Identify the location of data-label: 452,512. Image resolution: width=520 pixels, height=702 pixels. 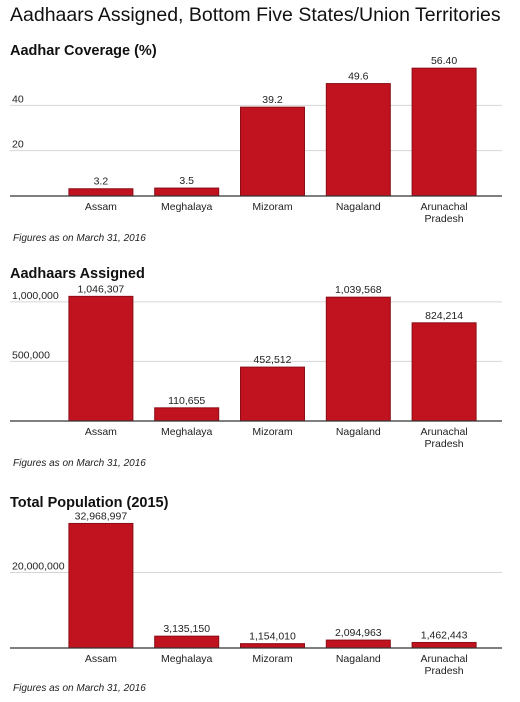
(273, 360).